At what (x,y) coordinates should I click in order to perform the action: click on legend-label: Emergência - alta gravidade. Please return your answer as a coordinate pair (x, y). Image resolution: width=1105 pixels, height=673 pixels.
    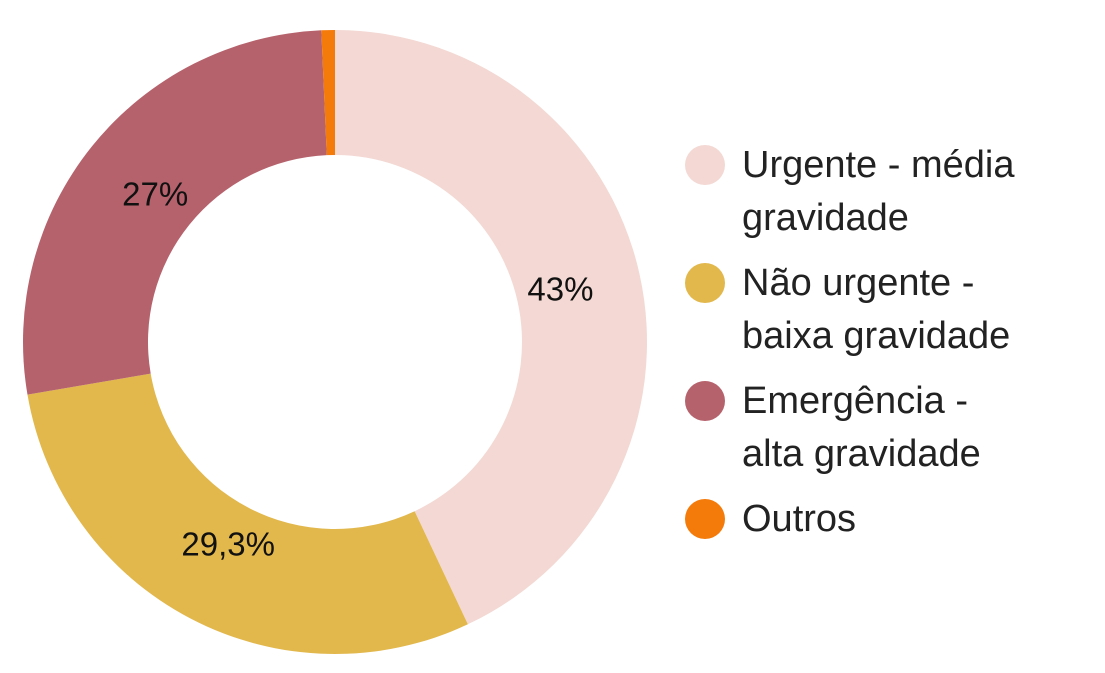
    Looking at the image, I should click on (861, 427).